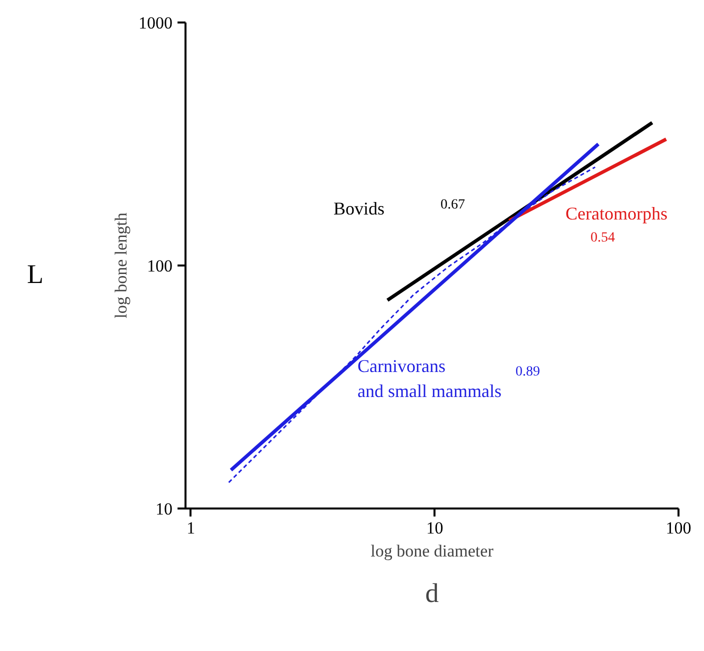 Image resolution: width=704 pixels, height=651 pixels. What do you see at coordinates (432, 593) in the screenshot?
I see `text: d` at bounding box center [432, 593].